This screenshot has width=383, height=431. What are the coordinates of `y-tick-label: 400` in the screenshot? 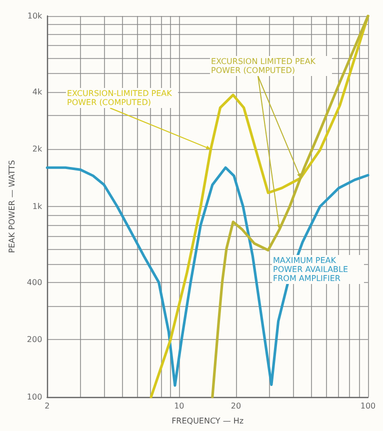 It's located at (34, 282).